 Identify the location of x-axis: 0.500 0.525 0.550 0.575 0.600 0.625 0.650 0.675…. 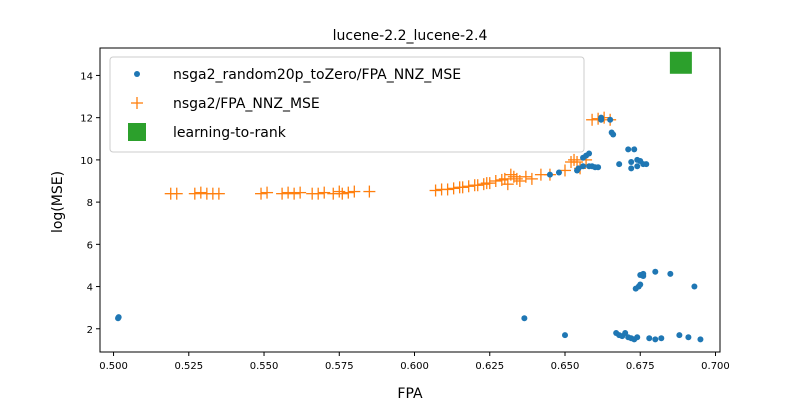
(414, 362).